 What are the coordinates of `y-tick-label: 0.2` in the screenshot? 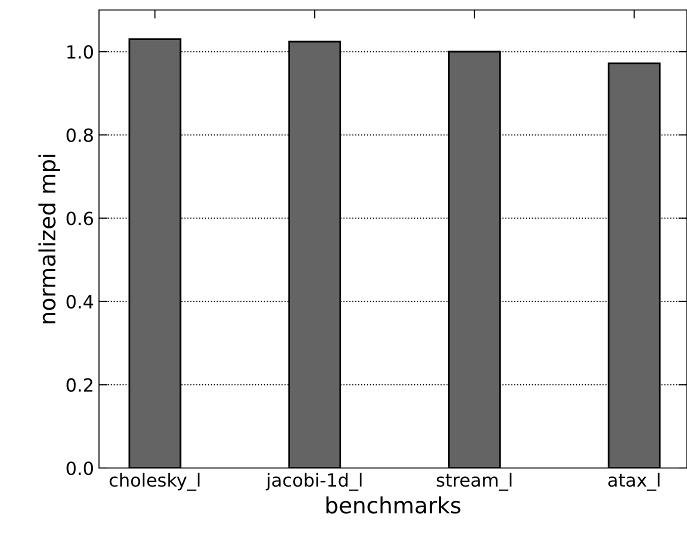 It's located at (79, 385).